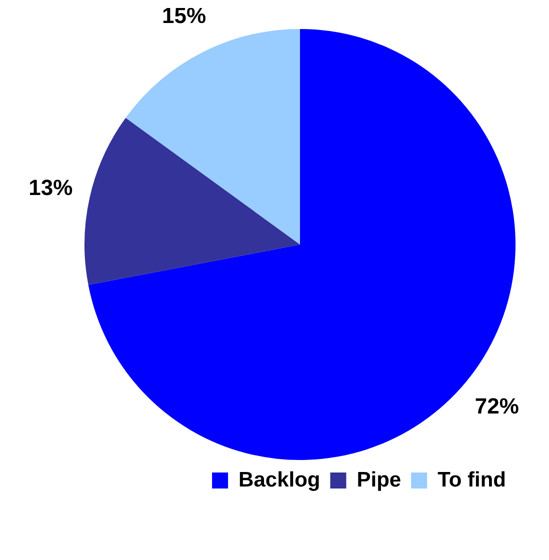 Image resolution: width=549 pixels, height=560 pixels. I want to click on legend-label: Pipe, so click(379, 480).